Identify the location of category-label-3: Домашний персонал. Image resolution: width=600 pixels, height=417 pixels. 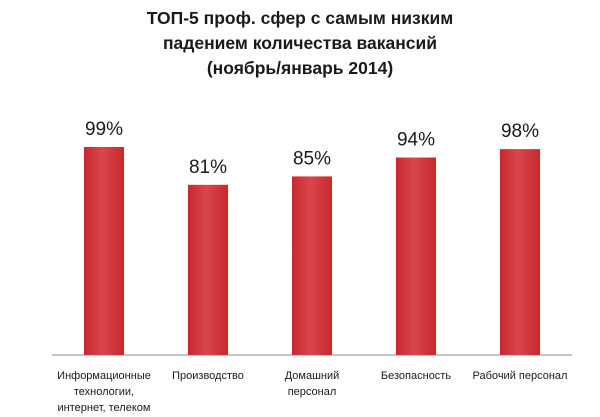
(312, 384).